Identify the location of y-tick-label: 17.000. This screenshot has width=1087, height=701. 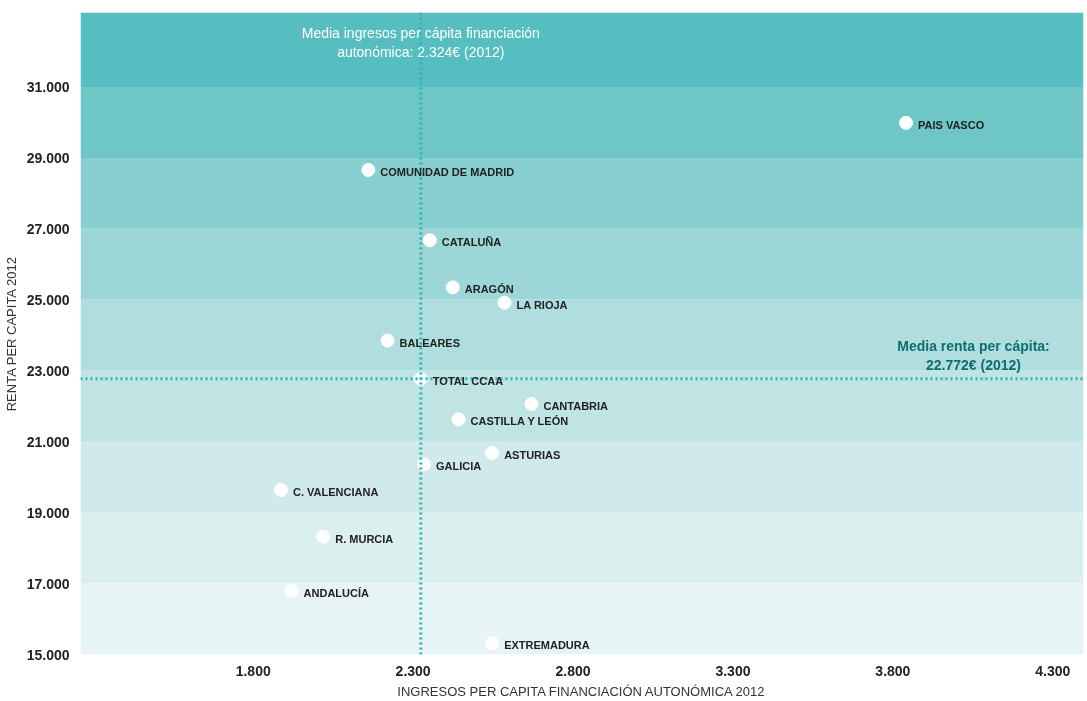
(48, 583).